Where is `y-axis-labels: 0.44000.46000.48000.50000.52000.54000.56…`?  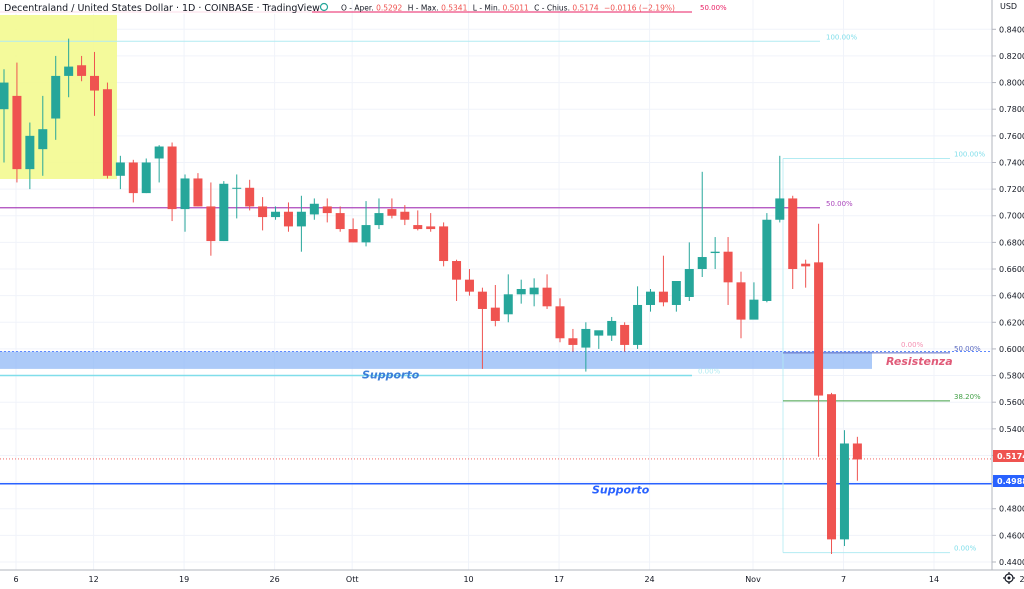 y-axis-labels: 0.44000.46000.48000.50000.52000.54000.56… is located at coordinates (1008, 296).